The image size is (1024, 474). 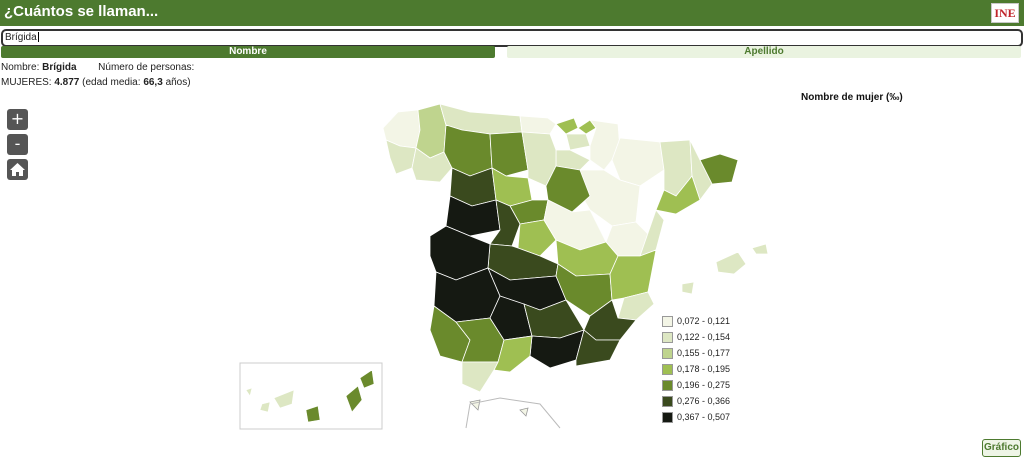 I want to click on province-bizkaia, so click(x=567, y=126).